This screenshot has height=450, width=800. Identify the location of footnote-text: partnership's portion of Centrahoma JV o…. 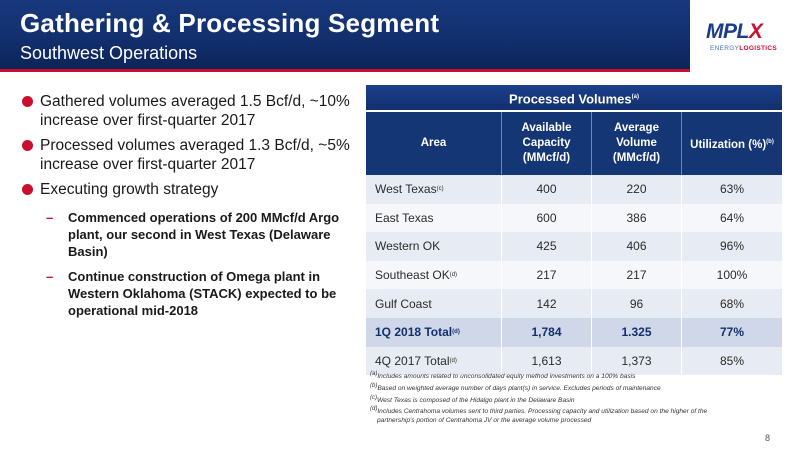
(484, 421).